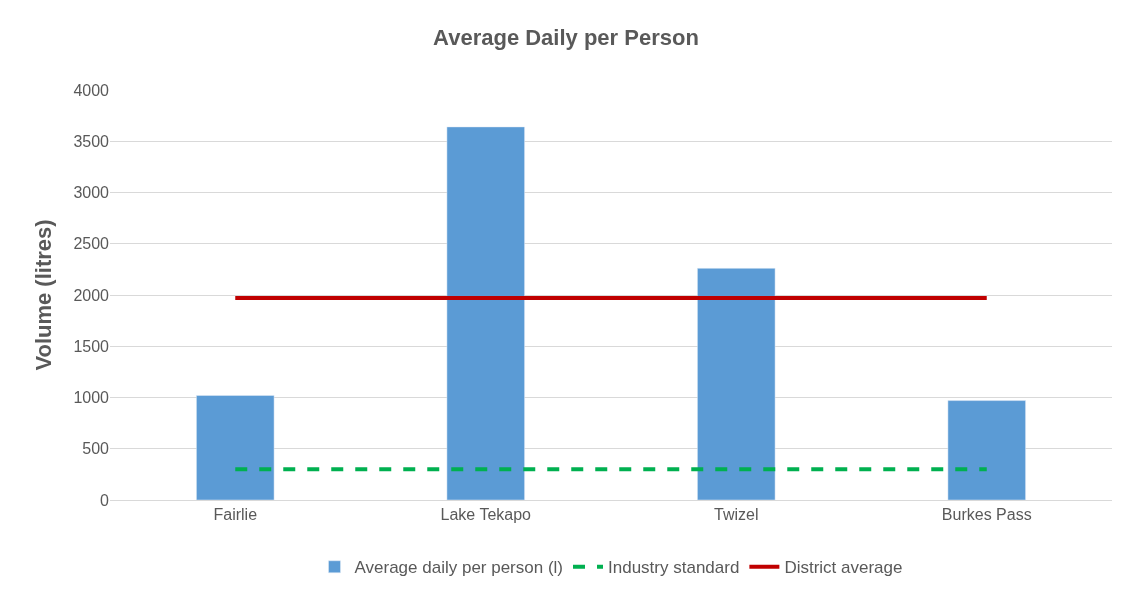  I want to click on y-axis-title: Volume (litres), so click(44, 295).